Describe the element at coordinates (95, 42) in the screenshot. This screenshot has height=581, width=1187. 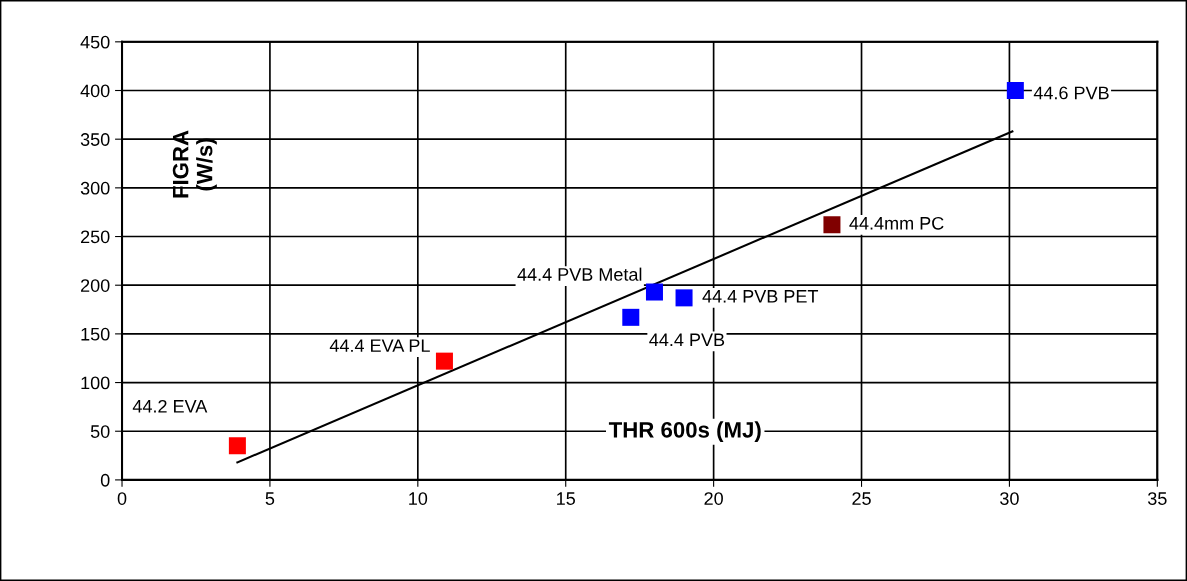
I see `y-tick-label: 450` at that location.